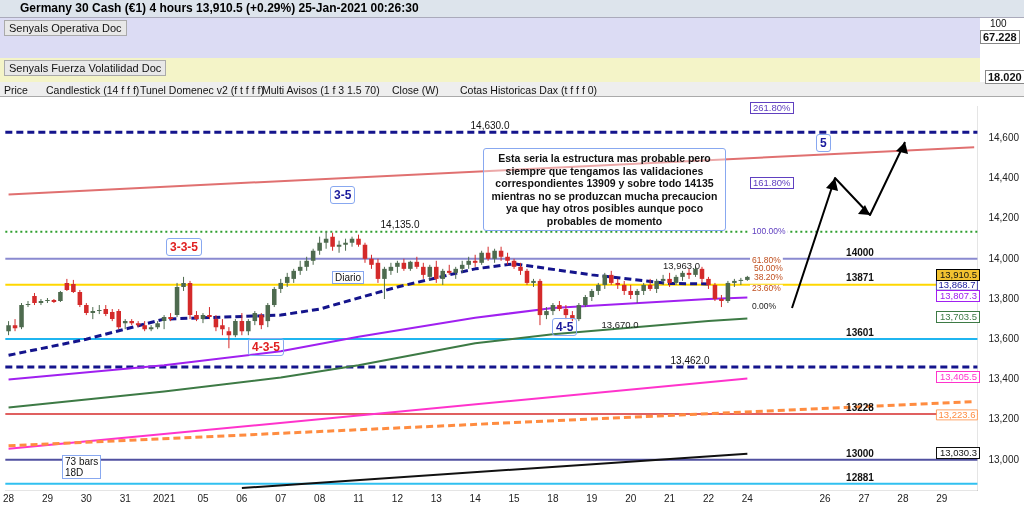 The height and width of the screenshot is (508, 1024). I want to click on text: Candlestick (14 f f f), so click(93, 90).